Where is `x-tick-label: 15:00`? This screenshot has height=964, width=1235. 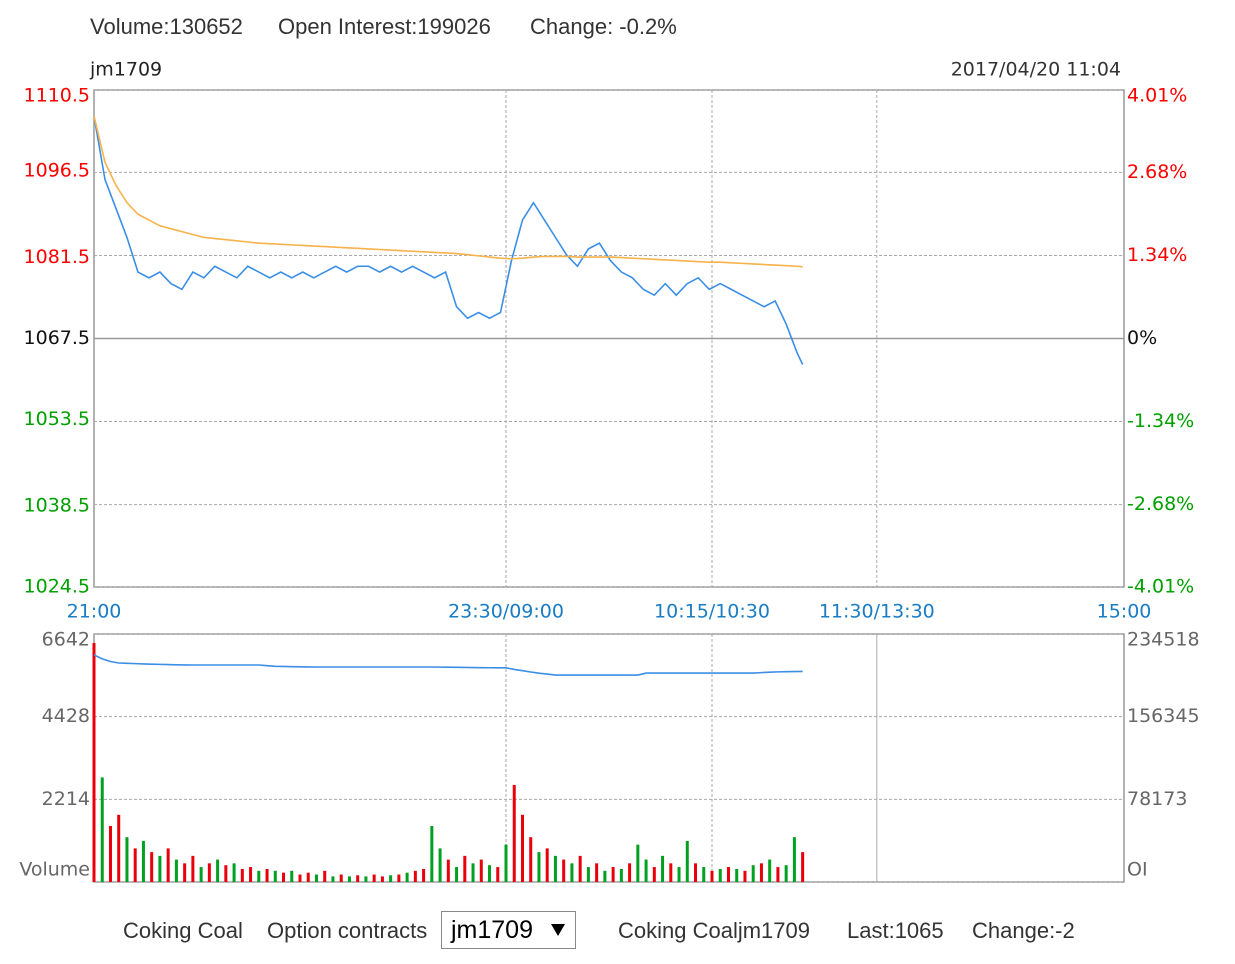
x-tick-label: 15:00 is located at coordinates (1124, 612).